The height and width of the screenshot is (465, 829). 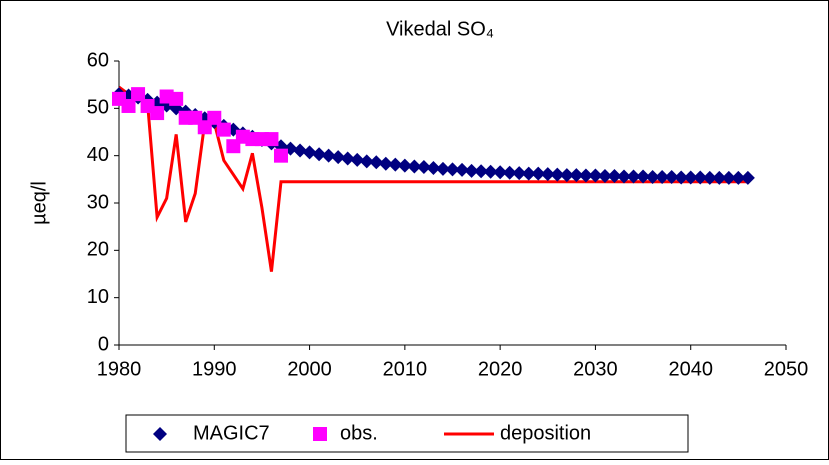 What do you see at coordinates (98, 155) in the screenshot?
I see `y-tick-label: 40` at bounding box center [98, 155].